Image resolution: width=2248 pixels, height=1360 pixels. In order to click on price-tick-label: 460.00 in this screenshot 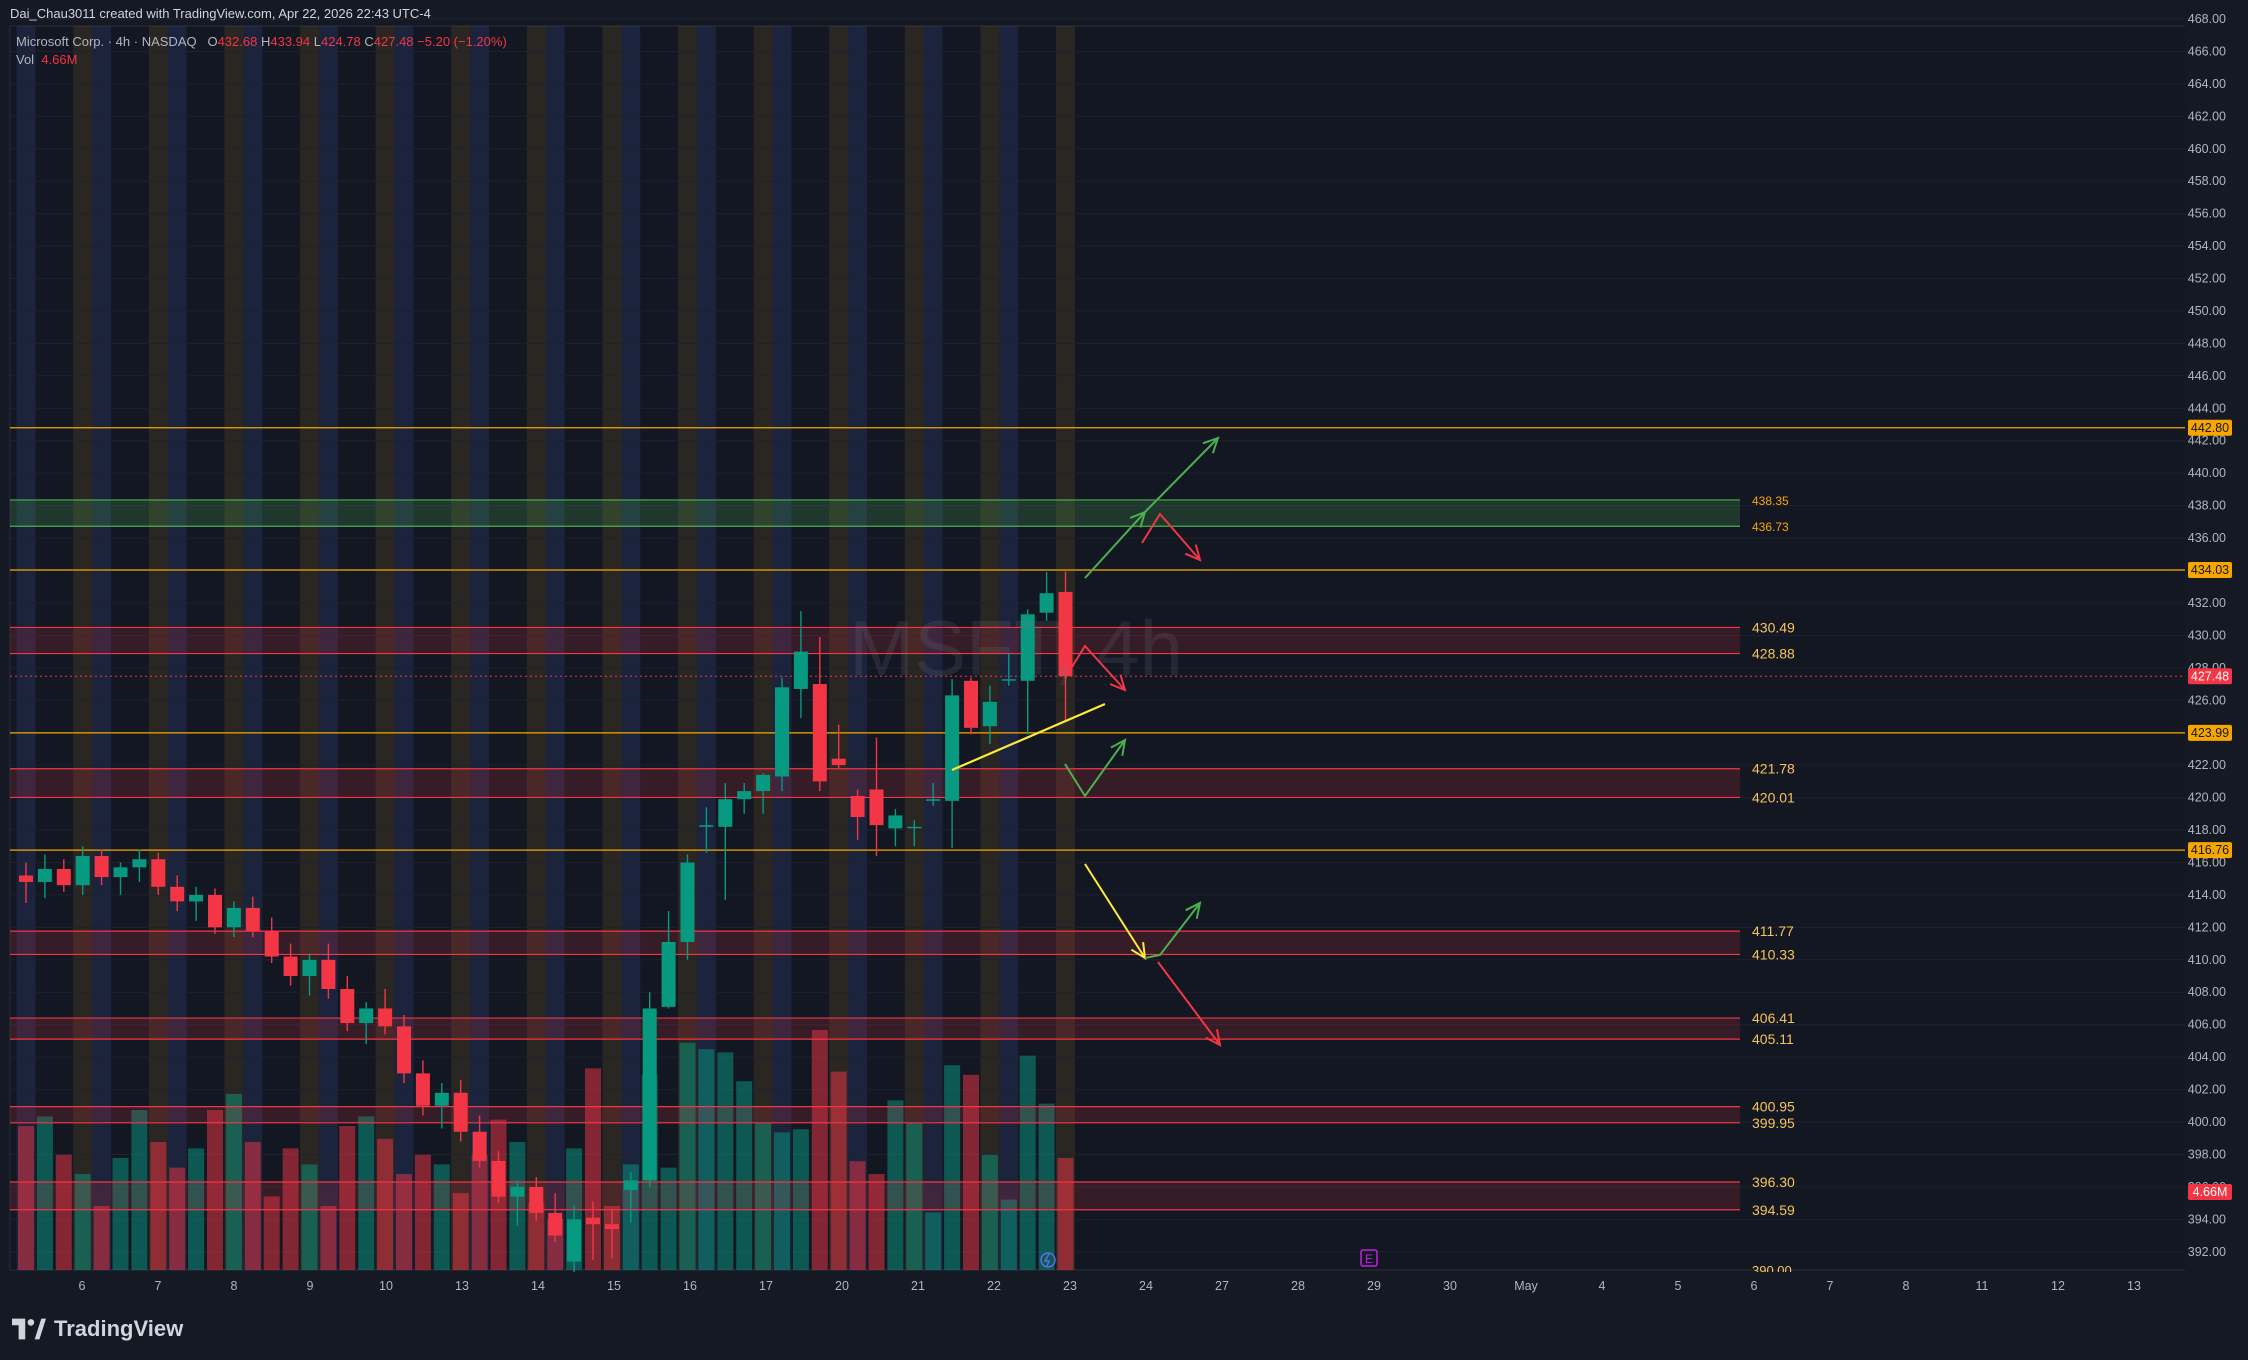, I will do `click(2207, 149)`.